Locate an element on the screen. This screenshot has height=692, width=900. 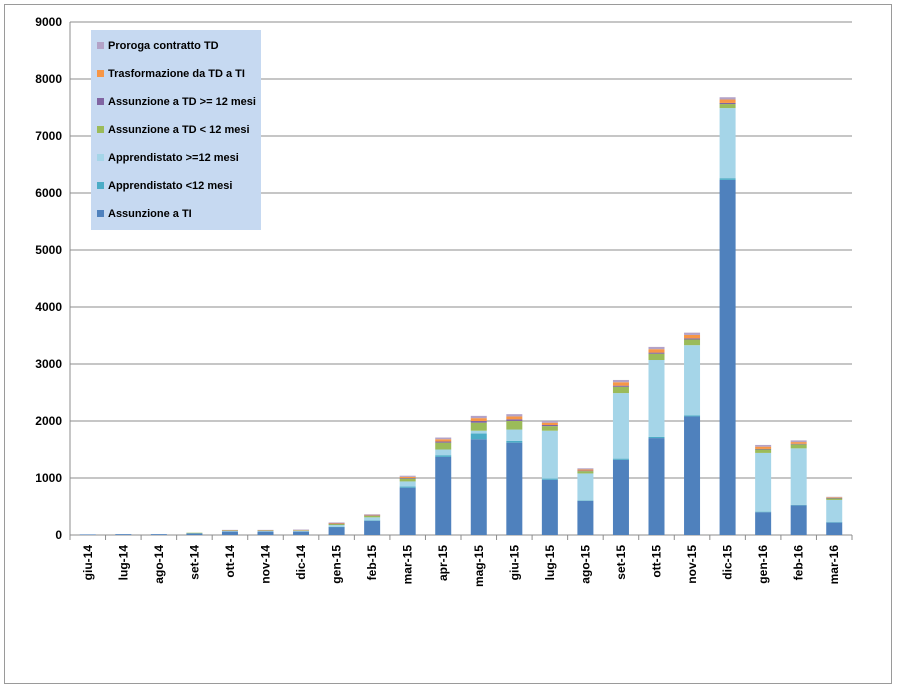
legend-box is located at coordinates (176, 130).